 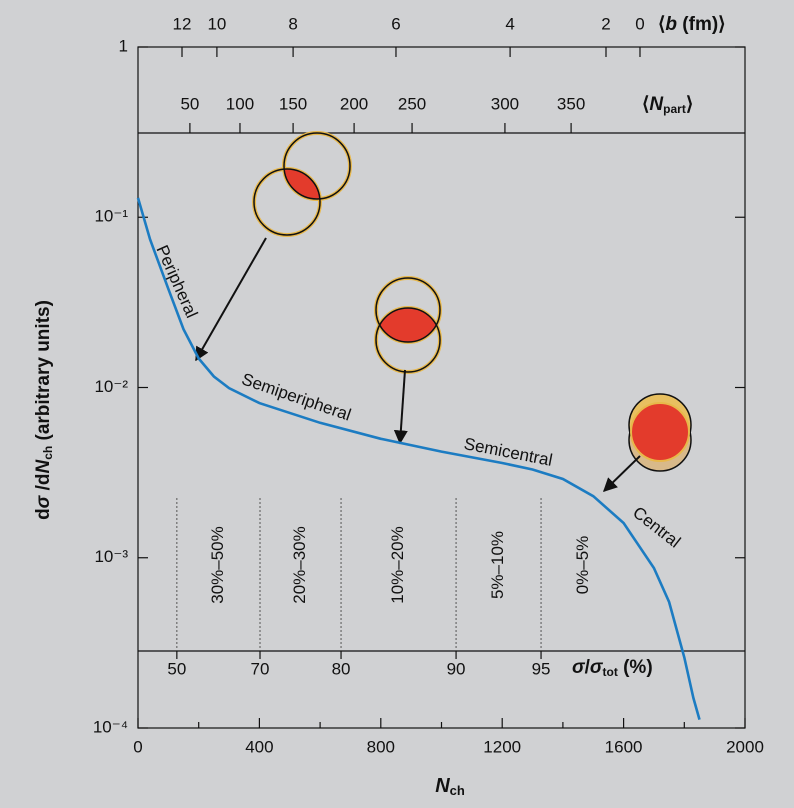 What do you see at coordinates (123, 45) in the screenshot?
I see `y-tick-label: 1` at bounding box center [123, 45].